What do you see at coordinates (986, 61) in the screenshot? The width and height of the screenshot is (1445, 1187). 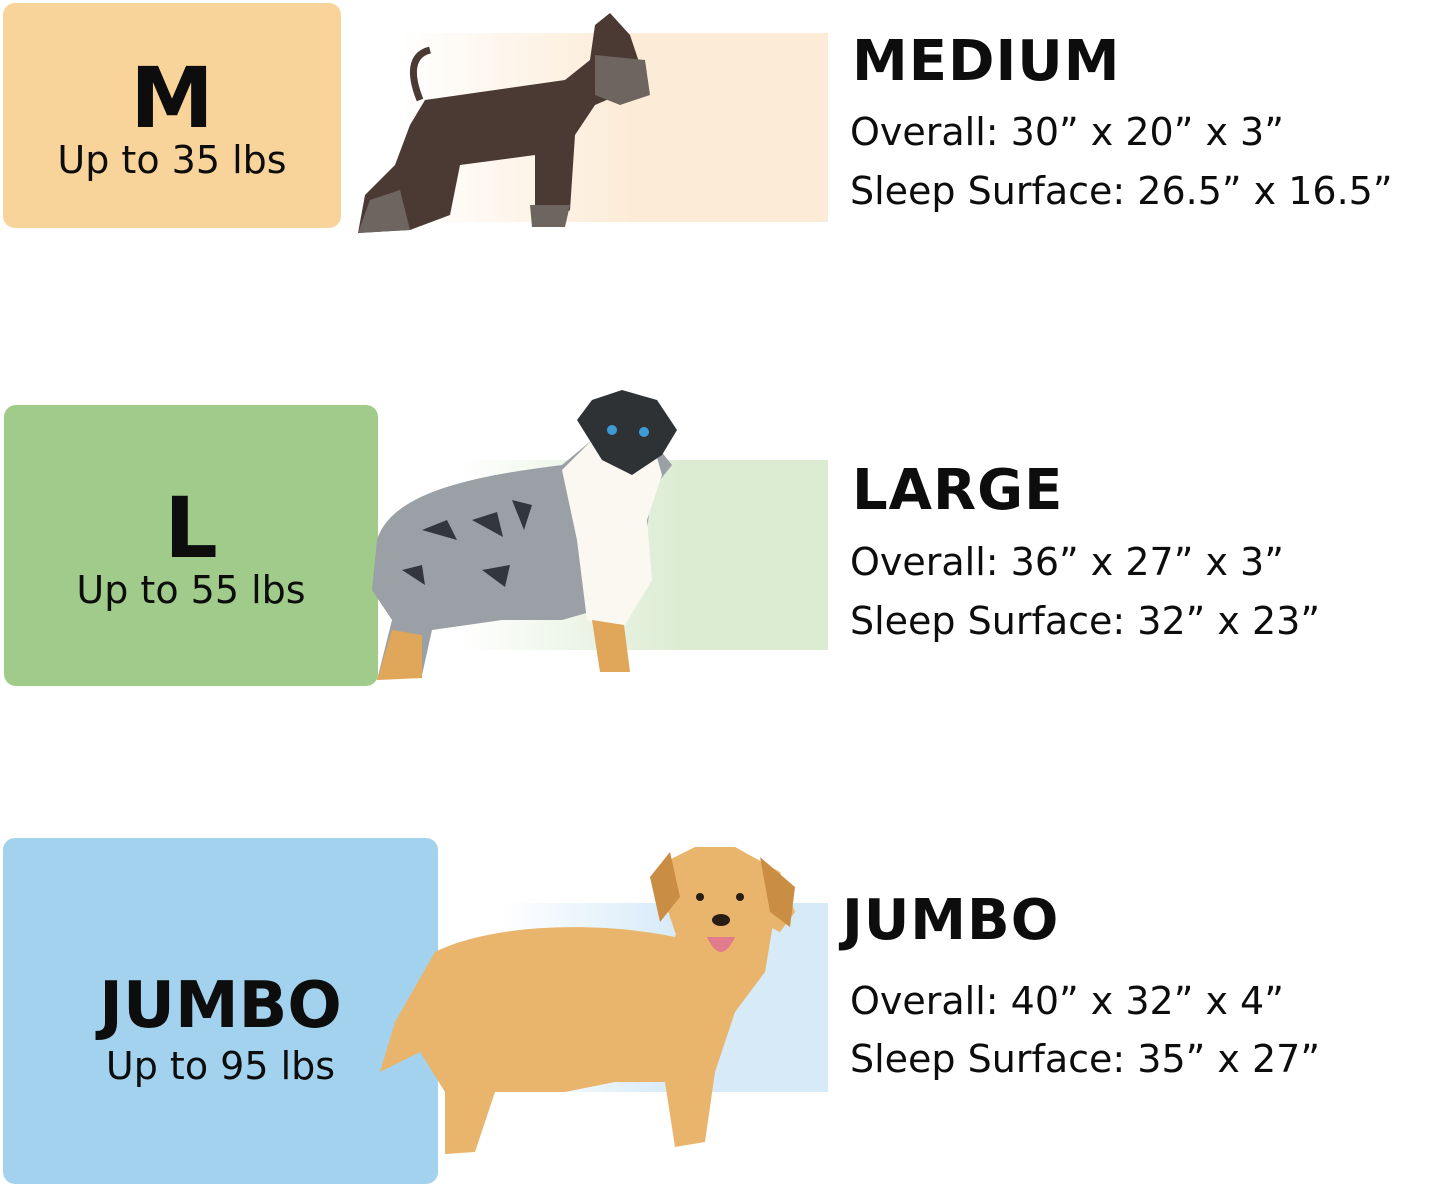 I see `size-name: MEDIUM` at bounding box center [986, 61].